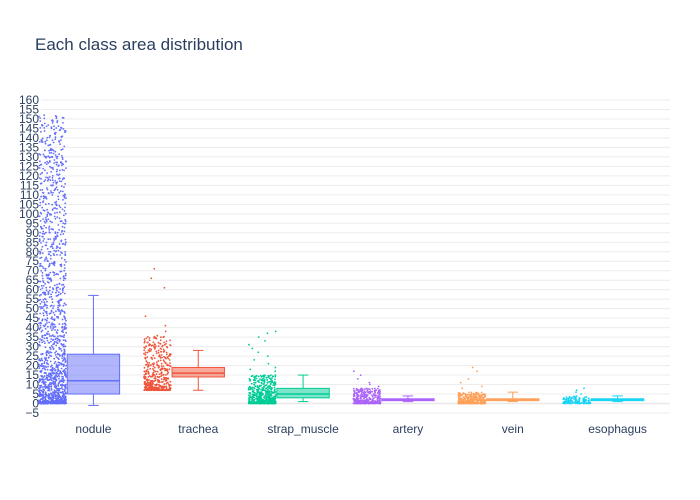  I want to click on y-tick-label: −5, so click(32, 413).